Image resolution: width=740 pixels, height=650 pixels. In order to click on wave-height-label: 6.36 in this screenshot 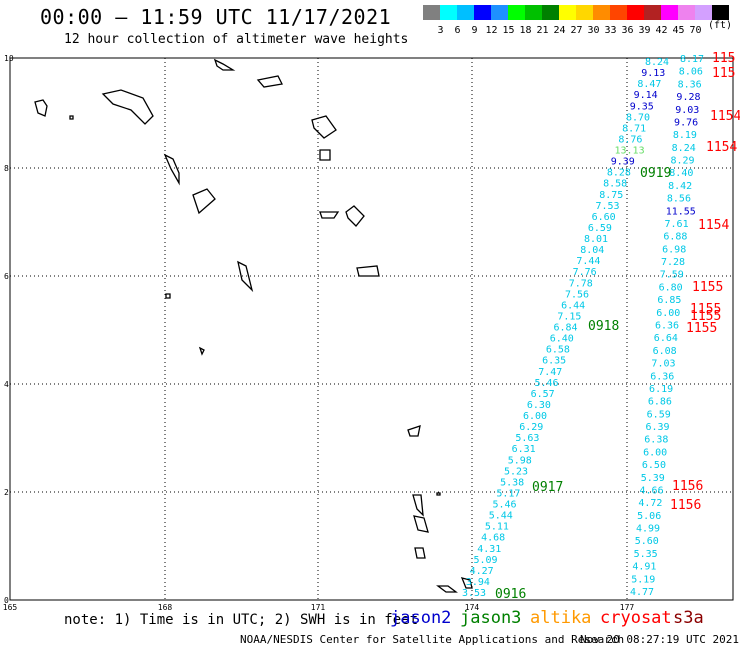, I will do `click(667, 326)`.